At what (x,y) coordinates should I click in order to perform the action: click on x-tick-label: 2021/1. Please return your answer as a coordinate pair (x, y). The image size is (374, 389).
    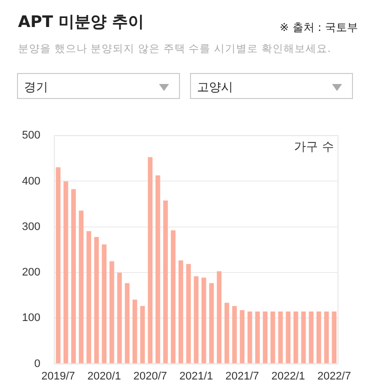
    Looking at the image, I should click on (196, 376).